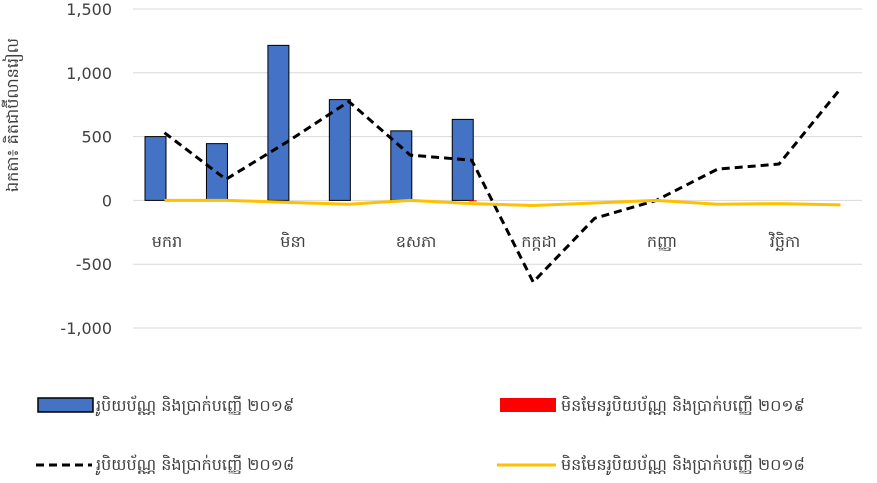 This screenshot has height=483, width=877. Describe the element at coordinates (94, 264) in the screenshot. I see `y-tick-label: -500` at that location.